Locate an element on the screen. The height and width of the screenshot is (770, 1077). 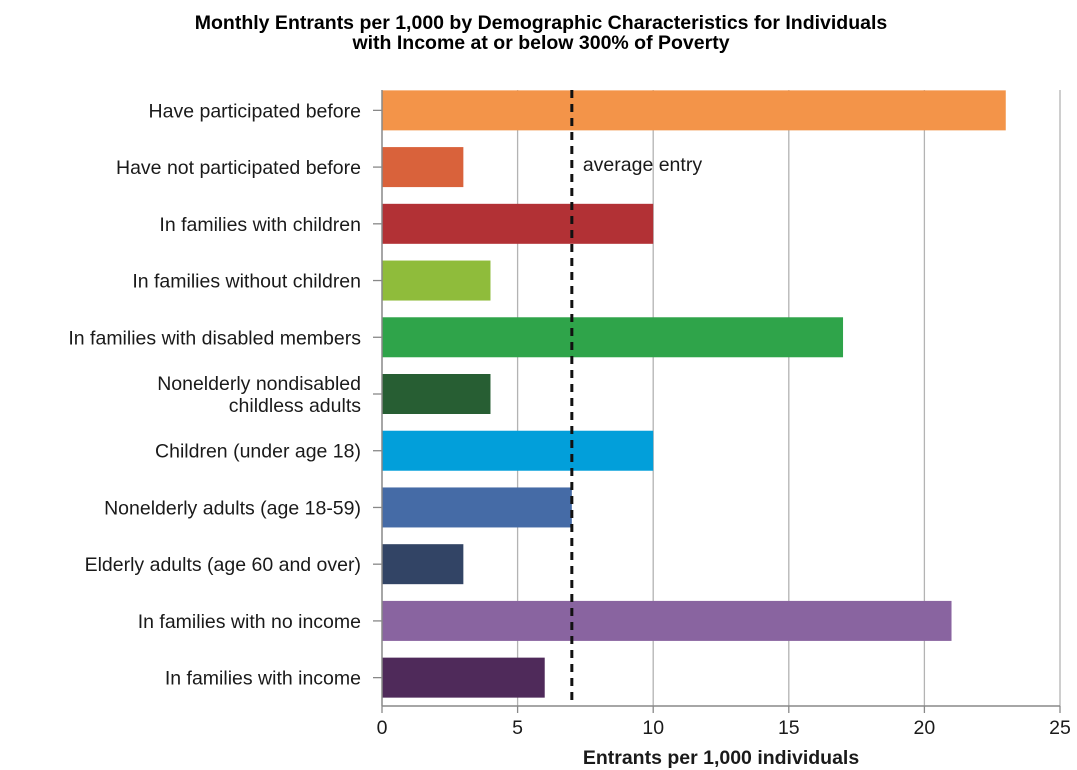
reference-line-label: average entry is located at coordinates (642, 165).